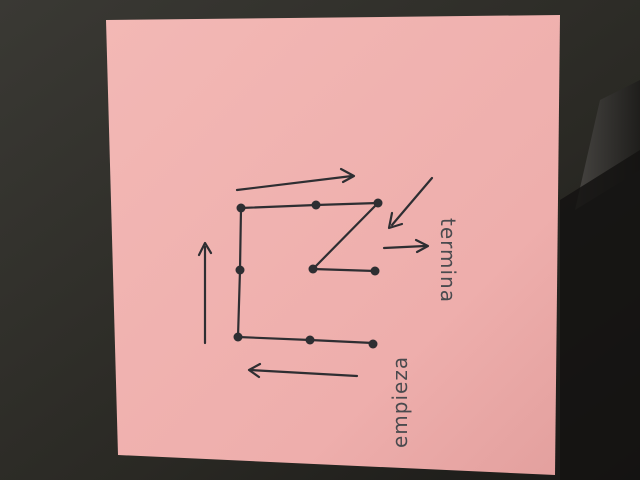 The width and height of the screenshot is (640, 480). Describe the element at coordinates (422, 246) in the screenshot. I see `arrow-right-end-head` at that location.